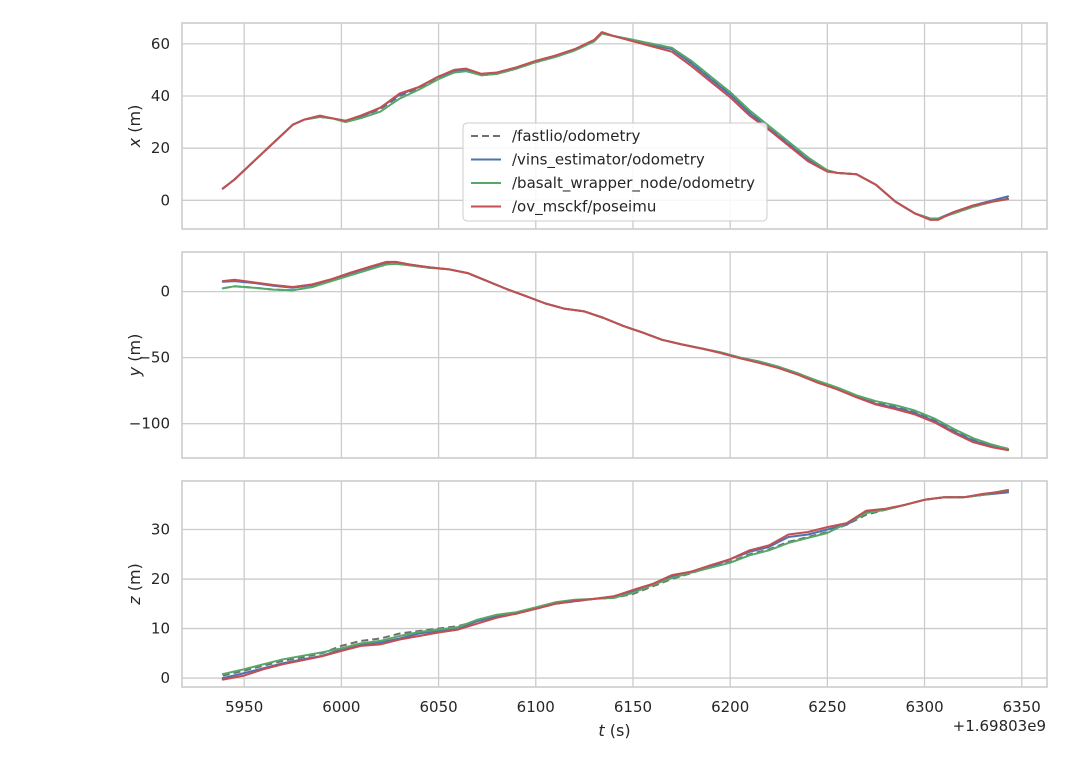 The image size is (1088, 780). I want to click on y-tick-label: −100, so click(149, 424).